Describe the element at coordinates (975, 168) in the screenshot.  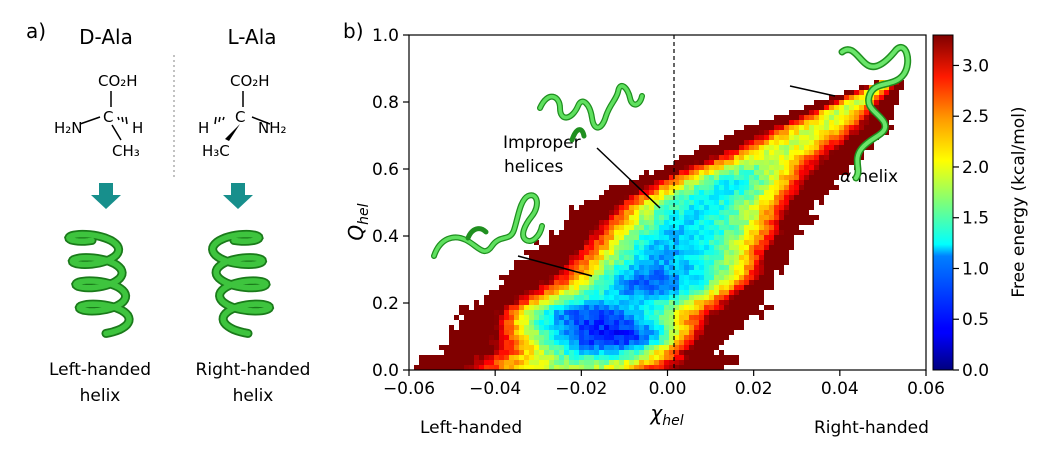
I see `colorbar-tick-label: 2.0` at that location.